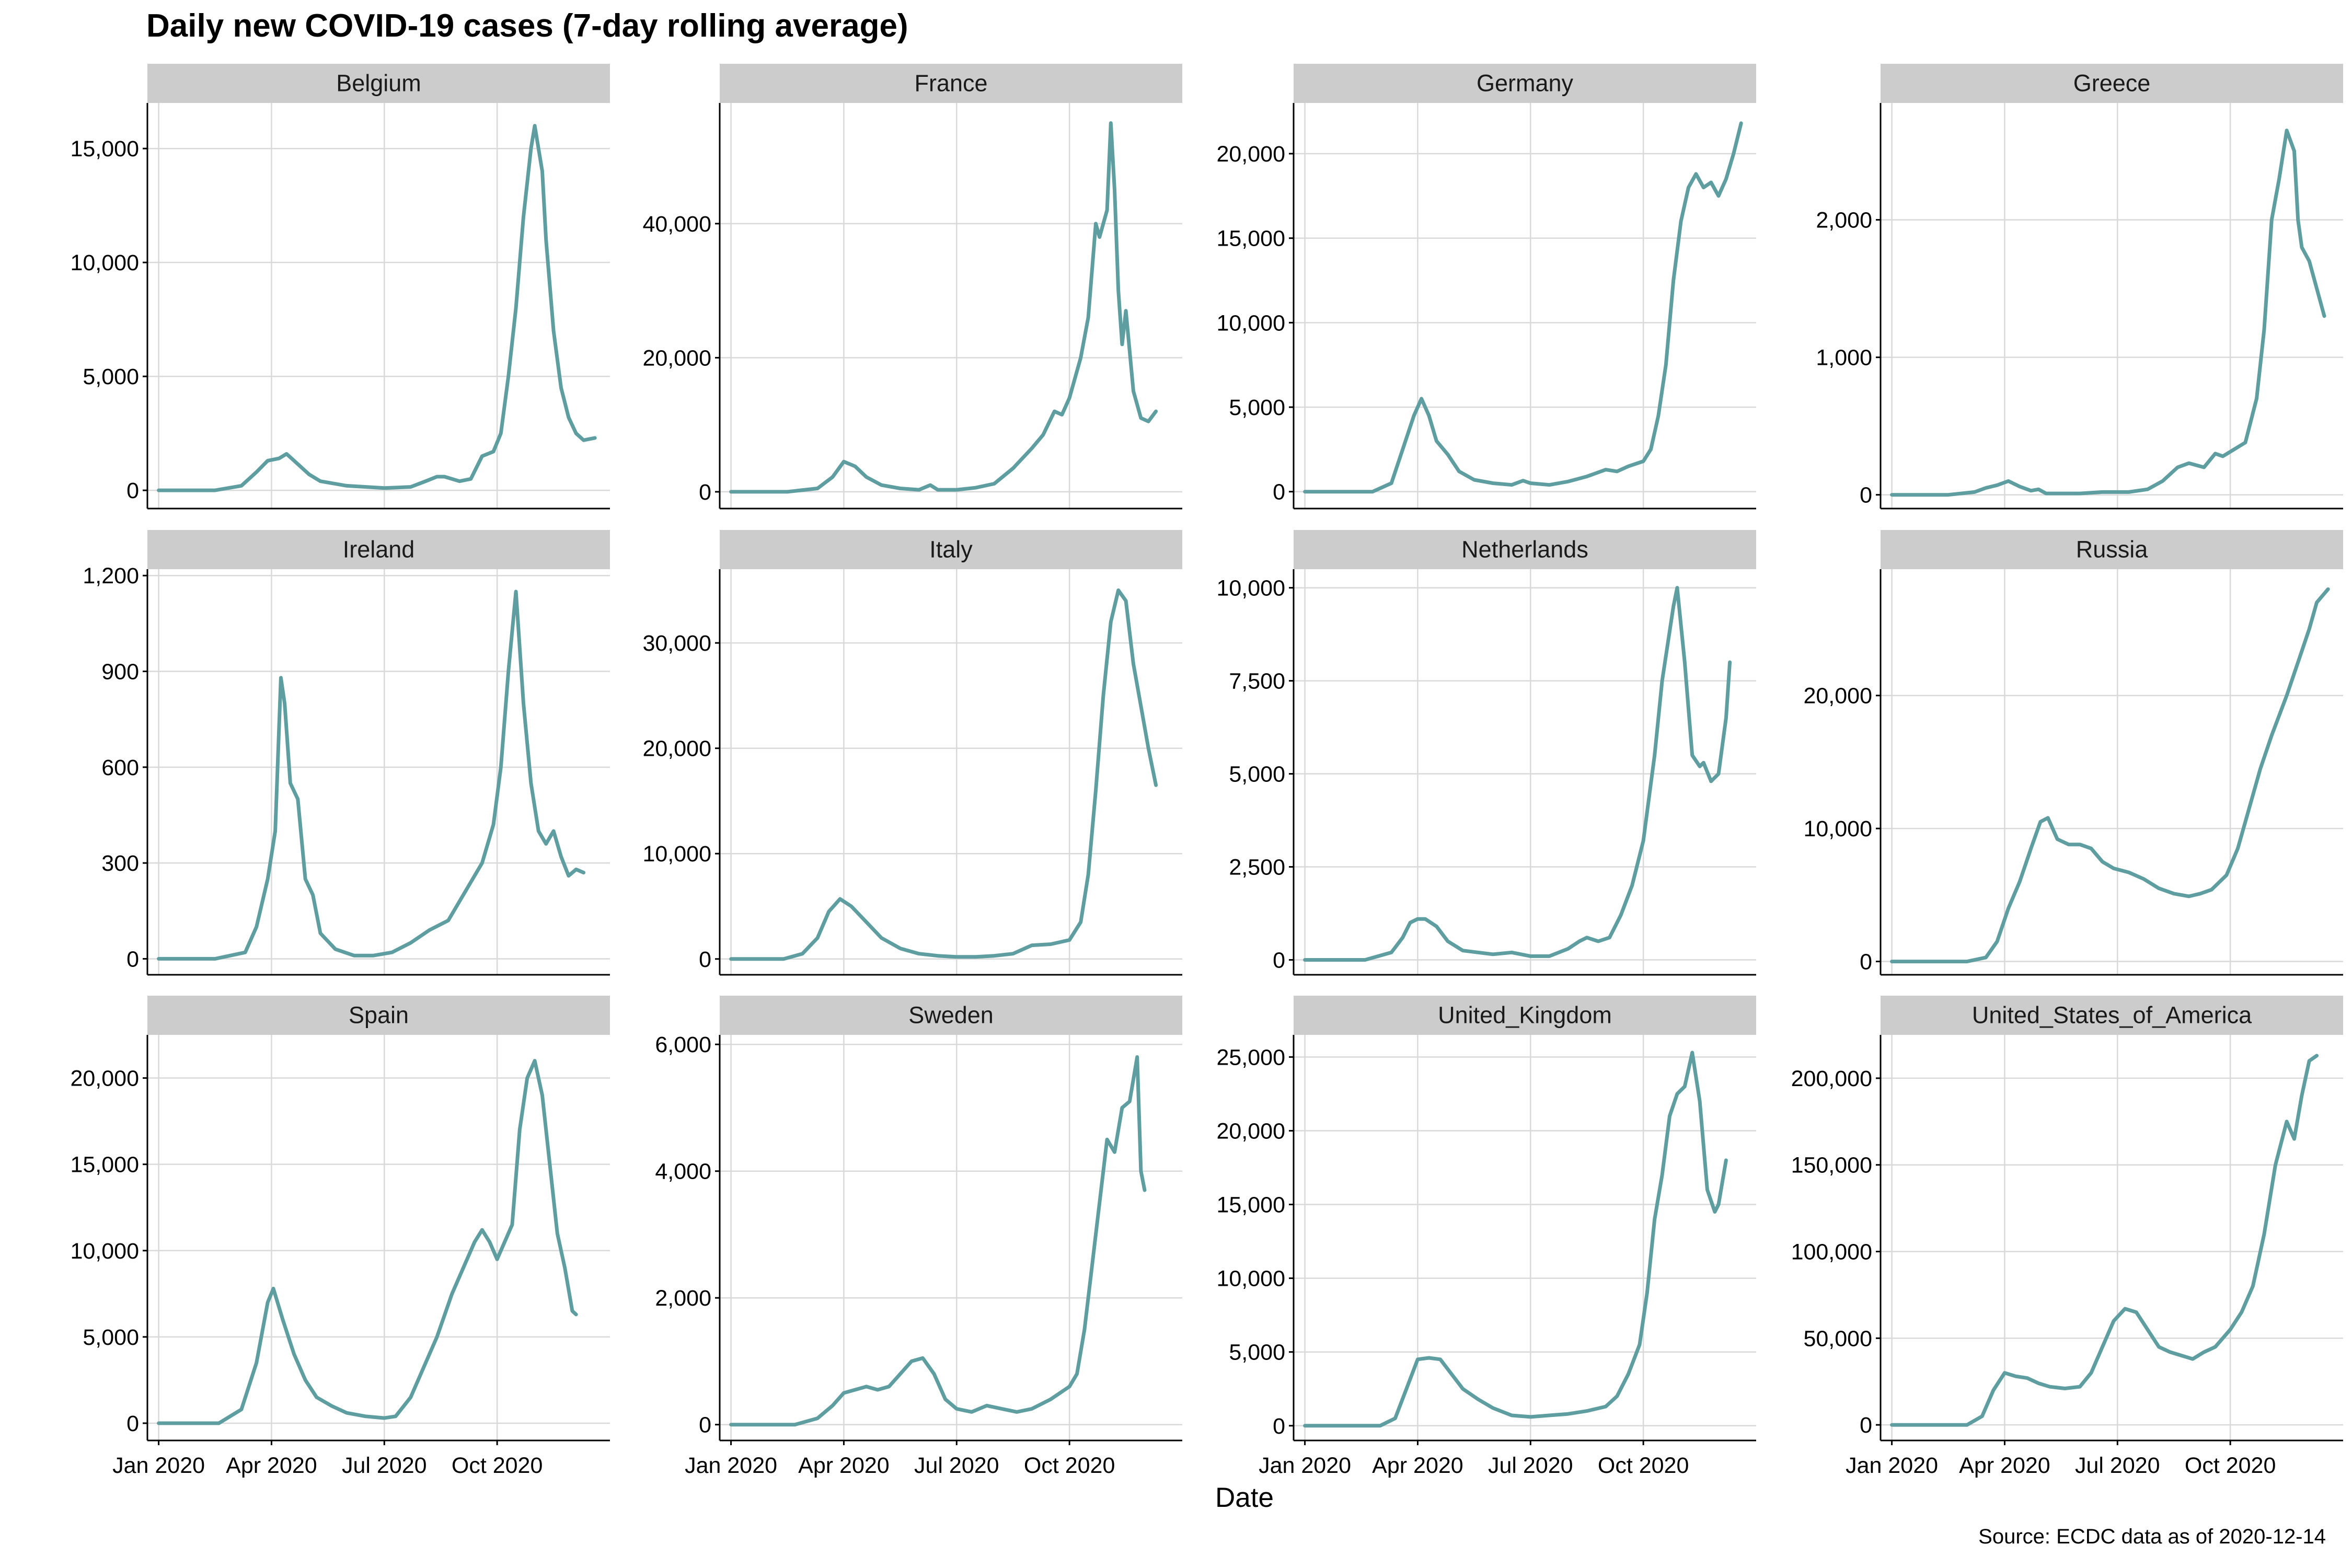  What do you see at coordinates (2104, 1240) in the screenshot?
I see `series-line-united-states-of-america` at bounding box center [2104, 1240].